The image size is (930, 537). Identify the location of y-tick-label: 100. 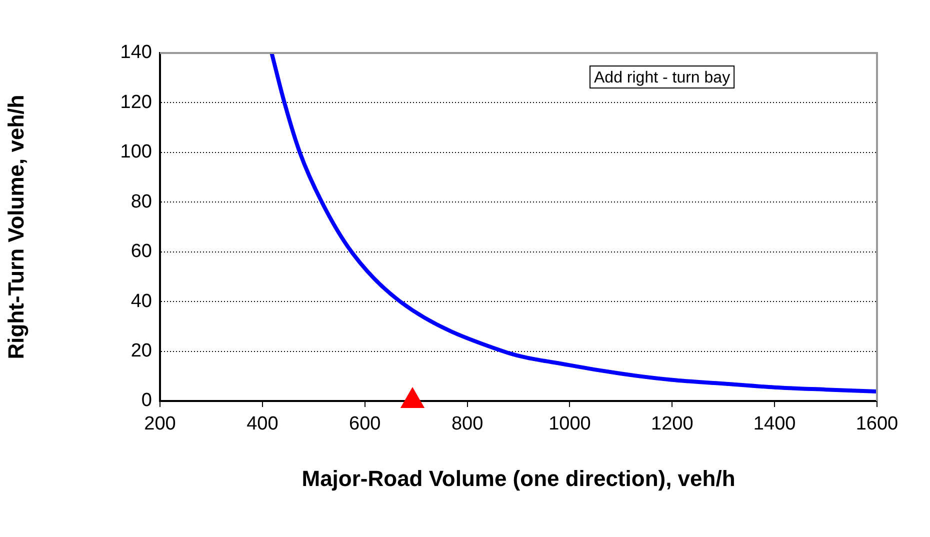
(136, 152).